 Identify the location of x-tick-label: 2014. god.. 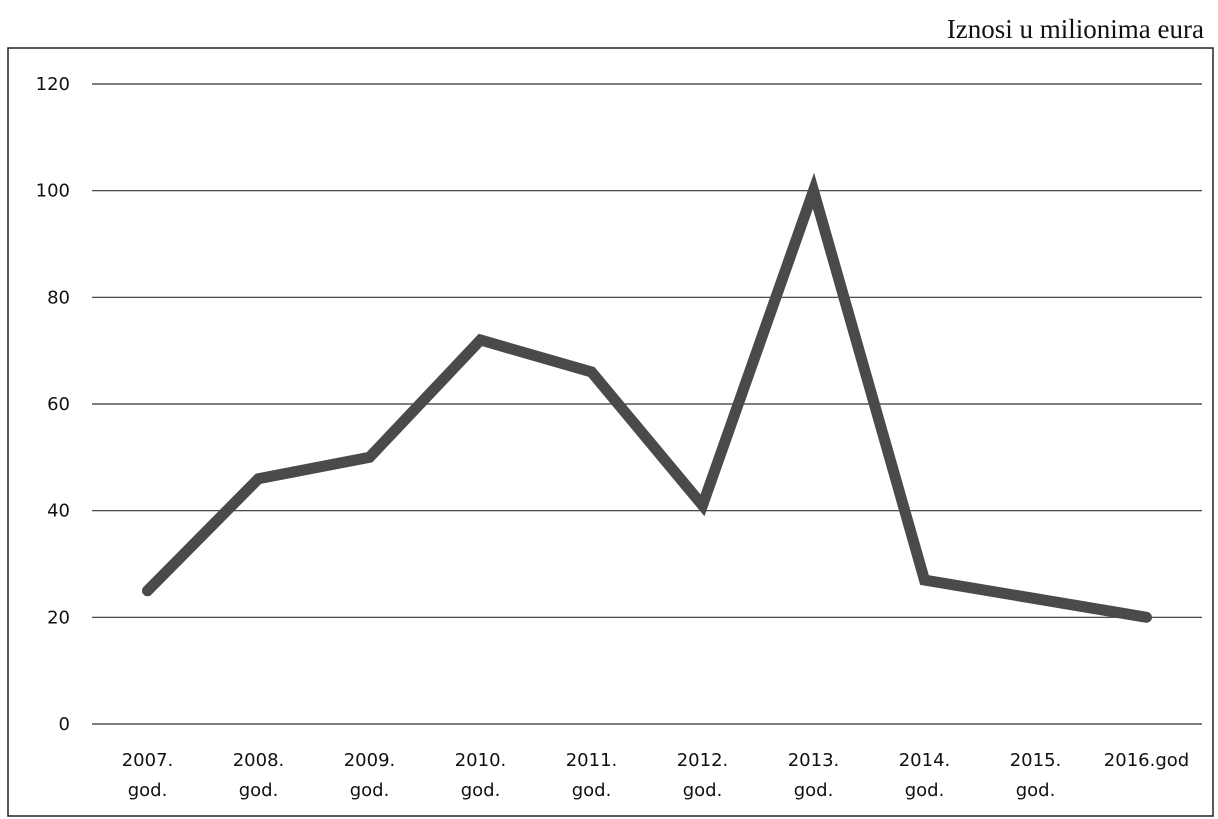
(925, 775).